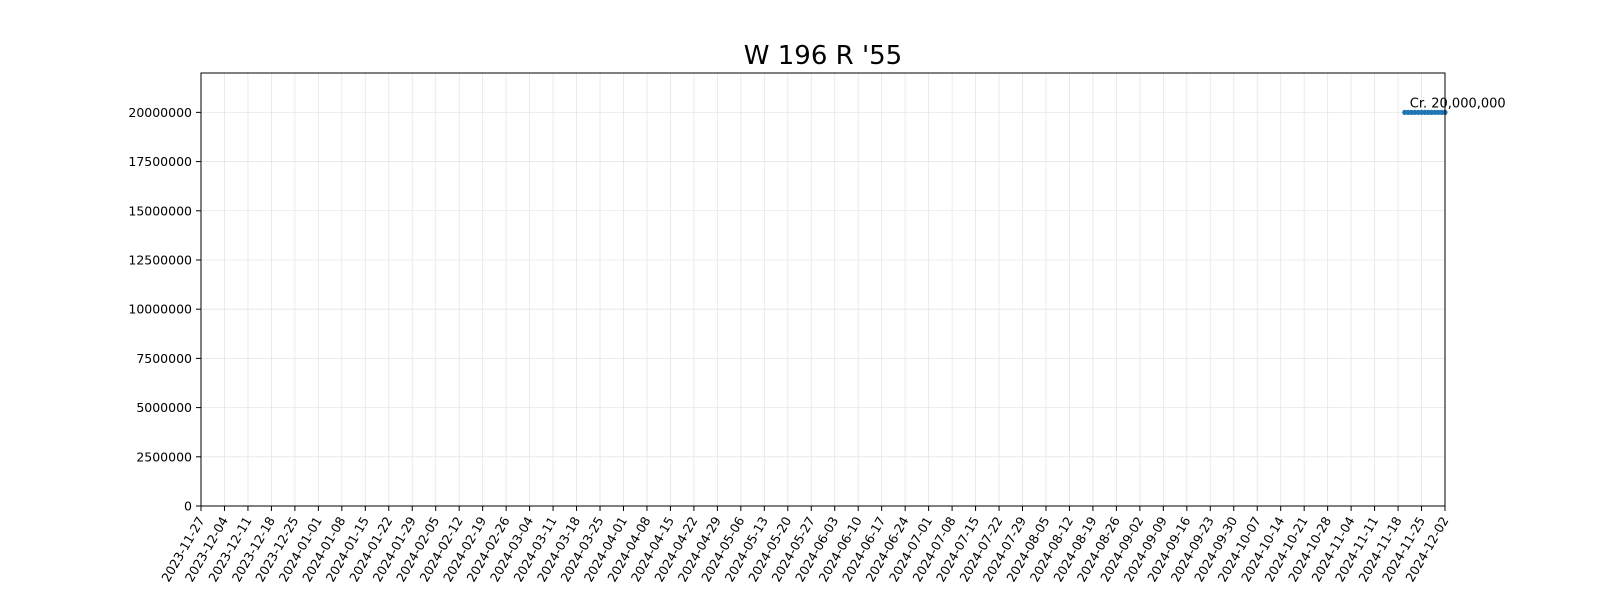  I want to click on annotations: Cr. 20,000,000, so click(1458, 103).